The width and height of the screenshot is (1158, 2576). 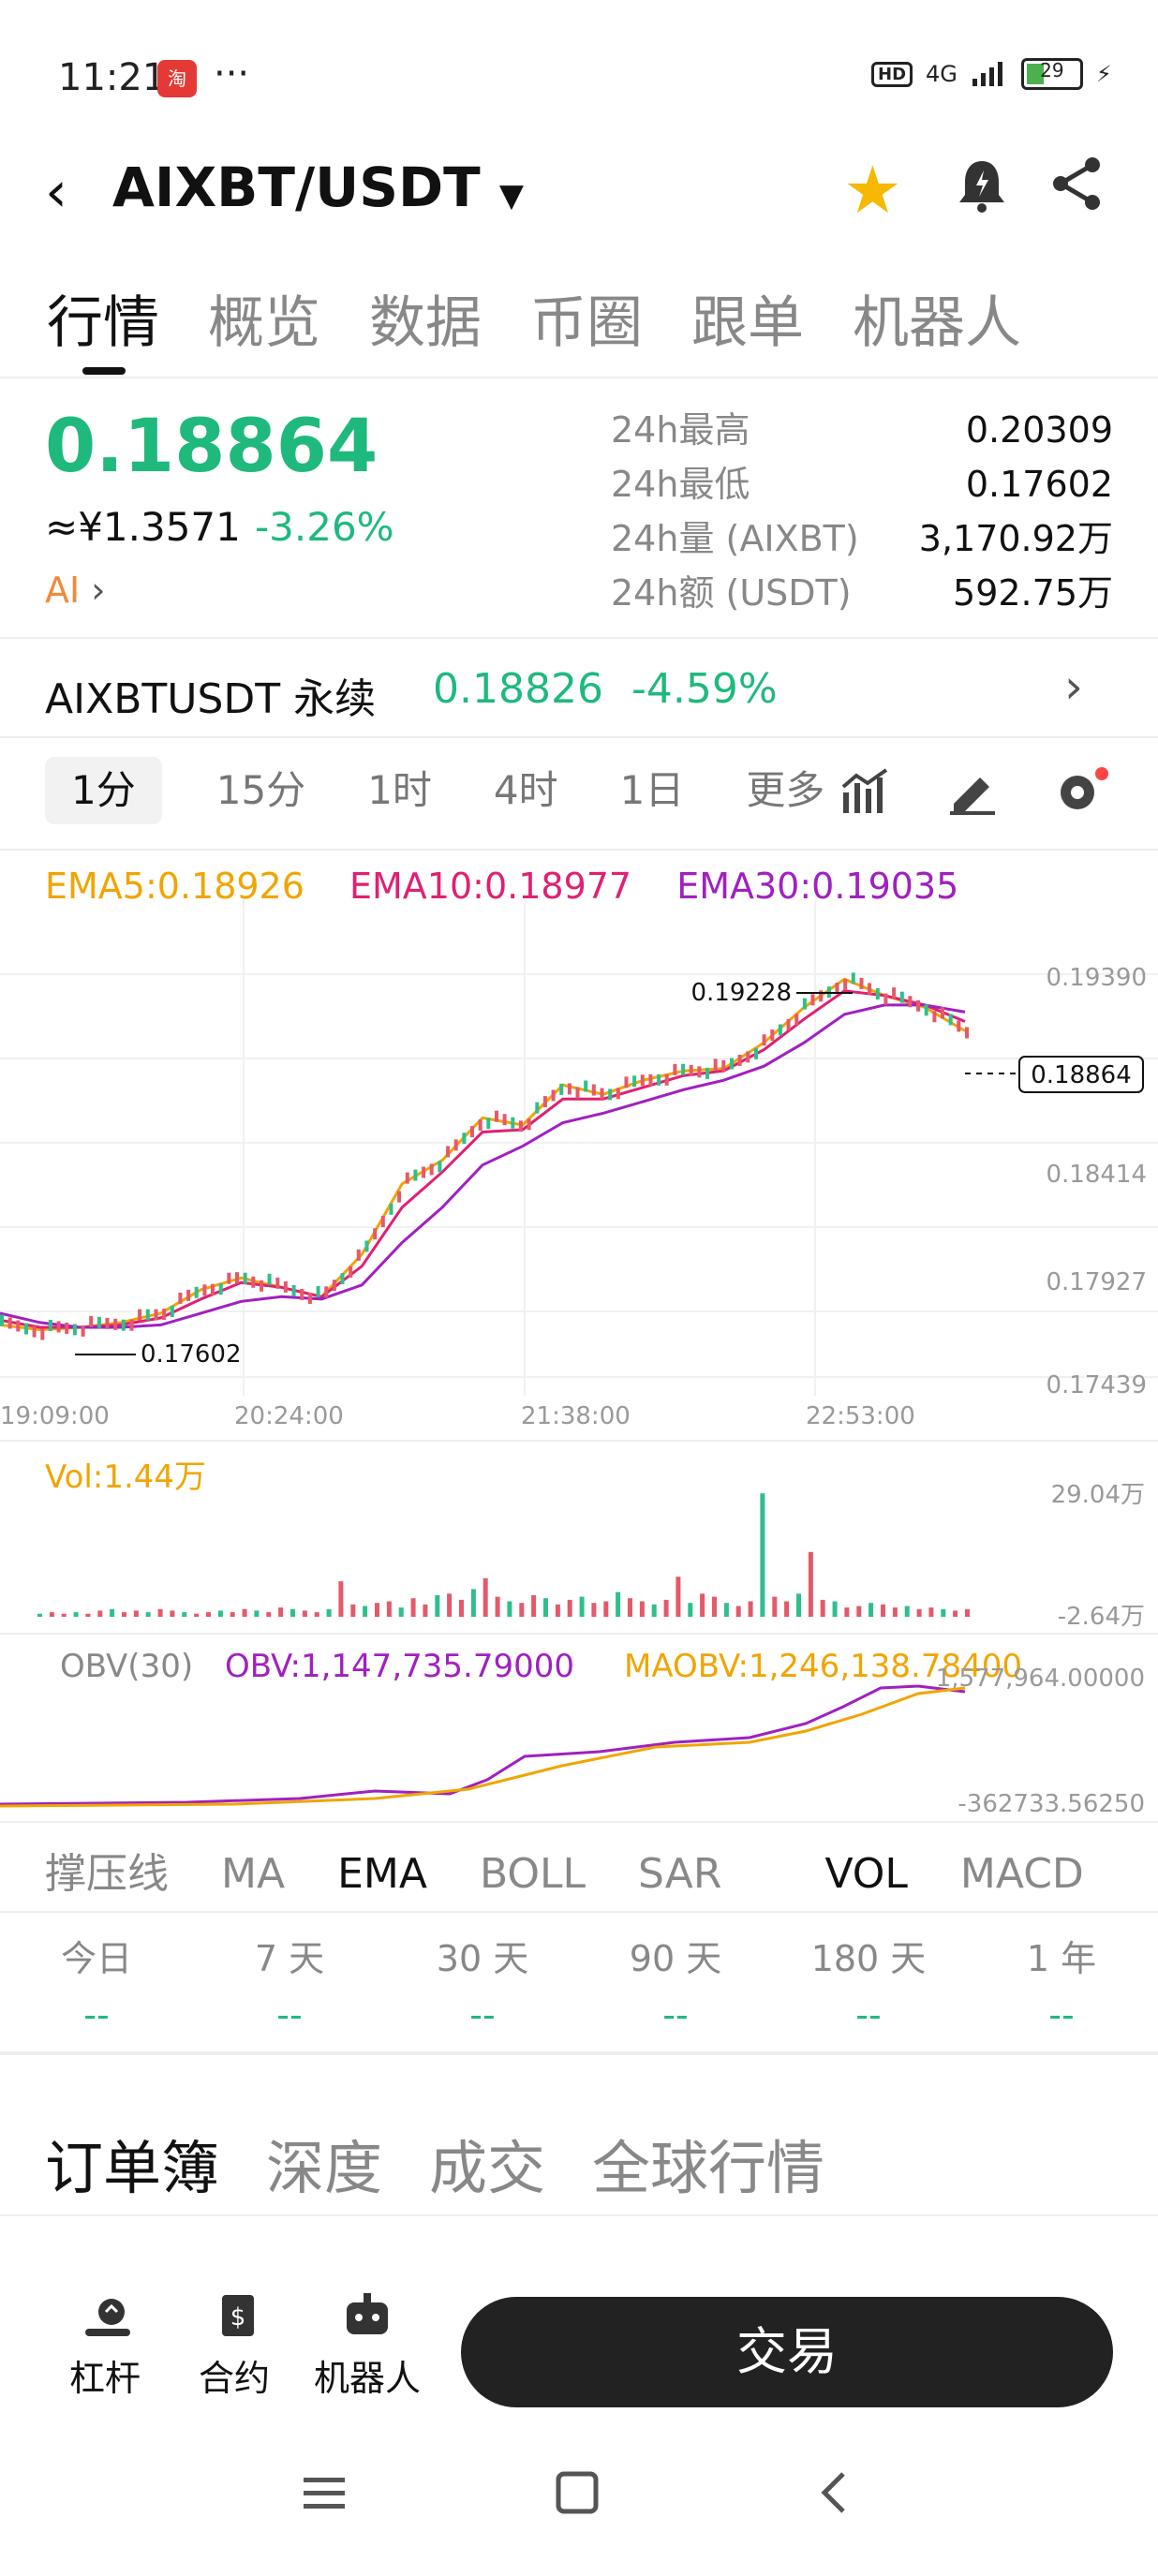 I want to click on indicator-support: 撑压线, so click(x=107, y=1874).